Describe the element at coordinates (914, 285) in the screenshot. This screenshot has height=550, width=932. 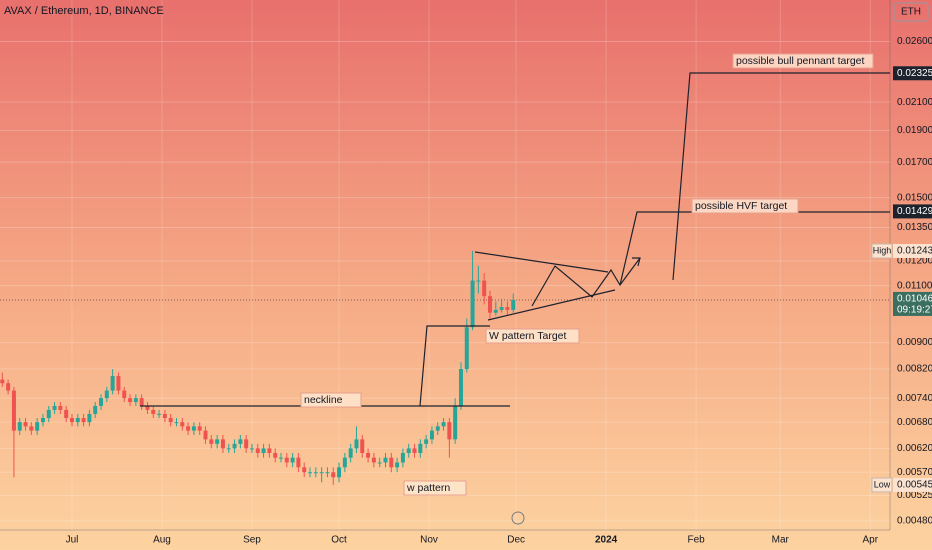
I see `y-tick-label: 0.01100` at that location.